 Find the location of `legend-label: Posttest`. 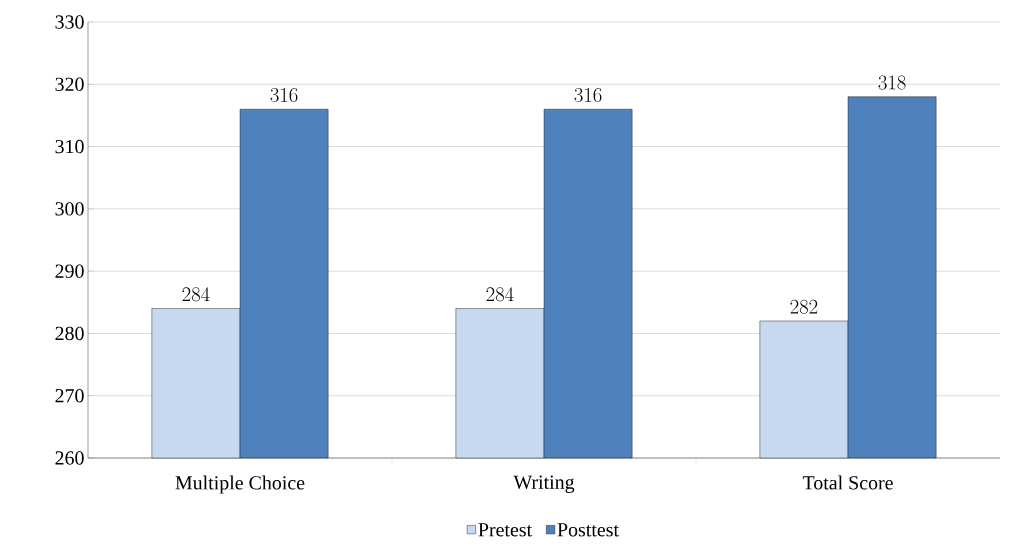

legend-label: Posttest is located at coordinates (588, 530).